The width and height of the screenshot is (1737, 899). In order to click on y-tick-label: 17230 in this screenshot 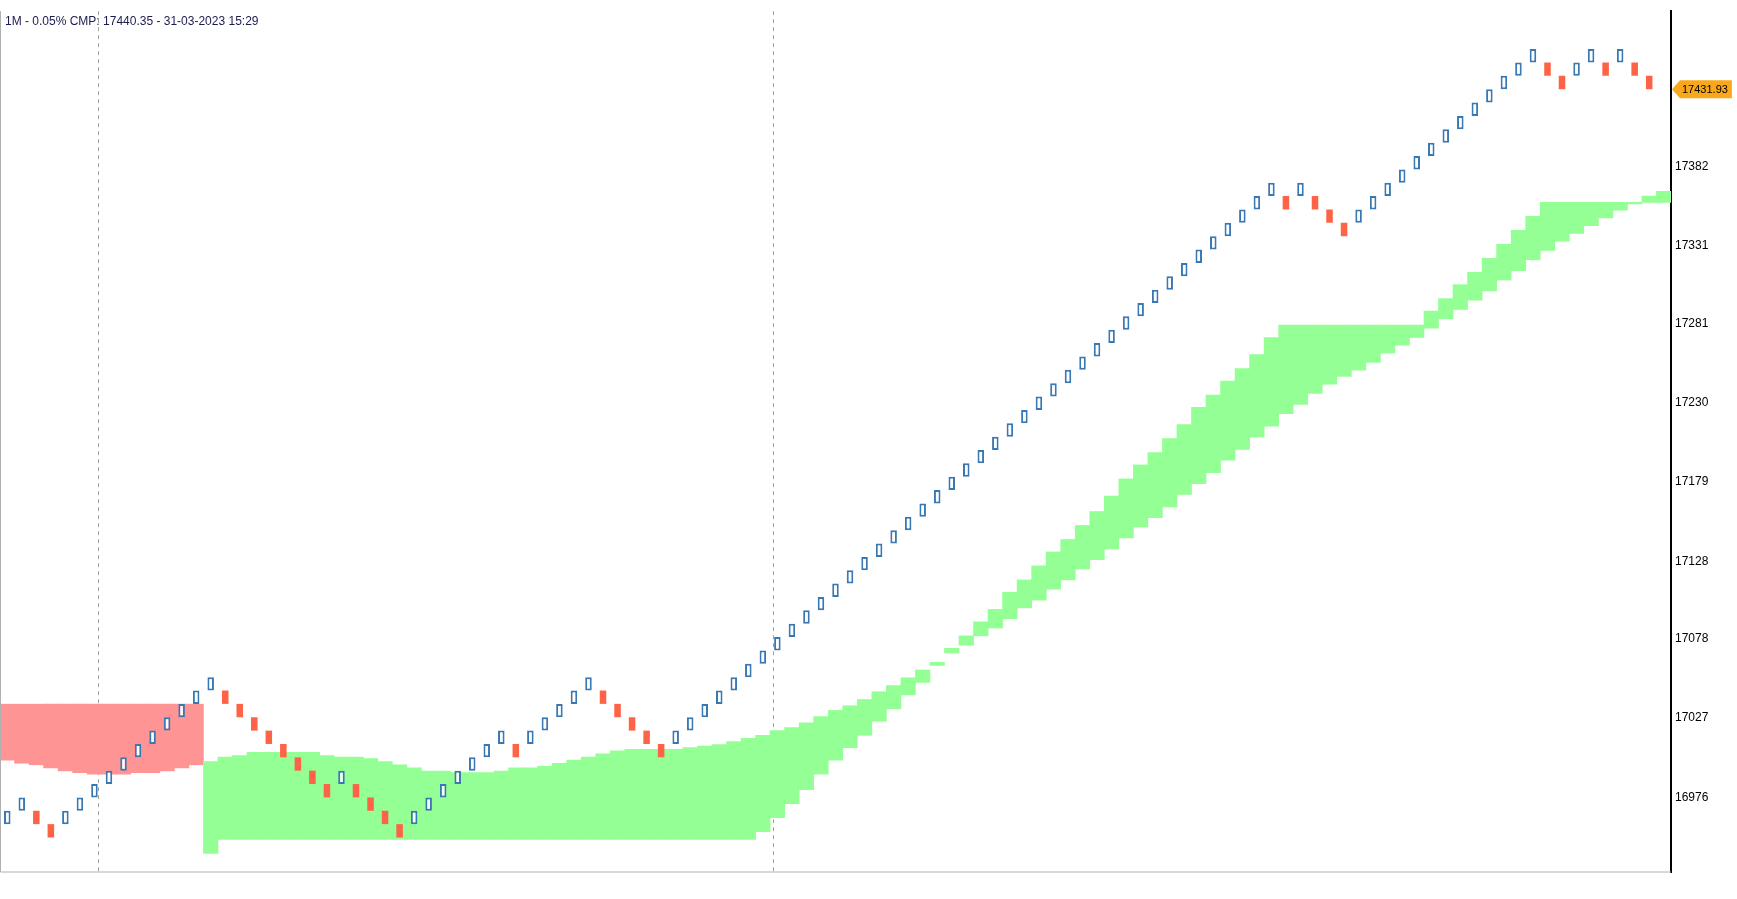, I will do `click(1692, 402)`.